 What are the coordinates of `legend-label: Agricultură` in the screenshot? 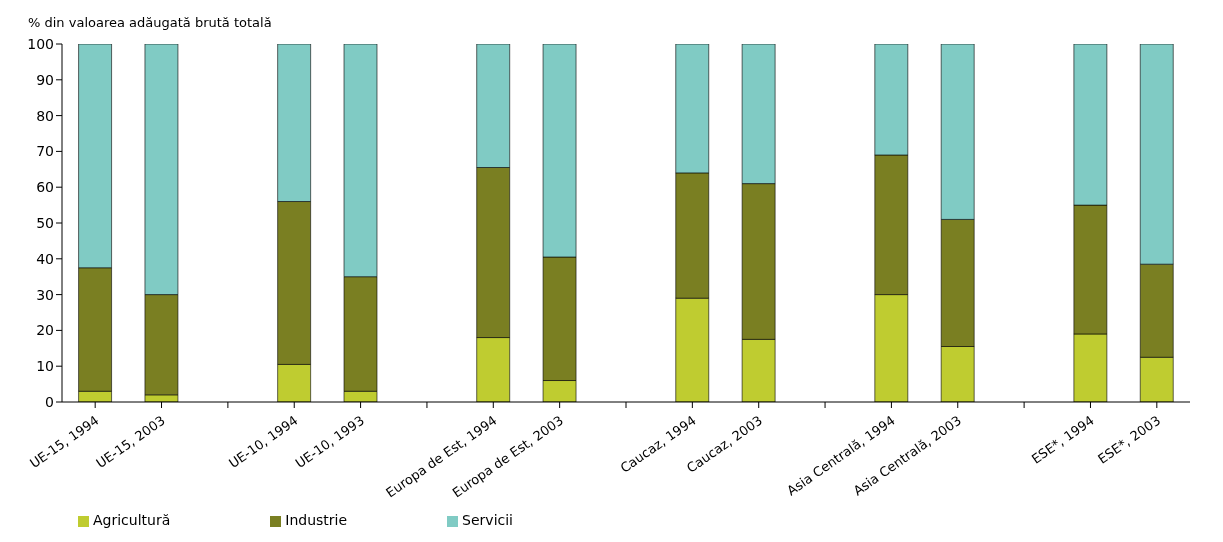 It's located at (132, 520).